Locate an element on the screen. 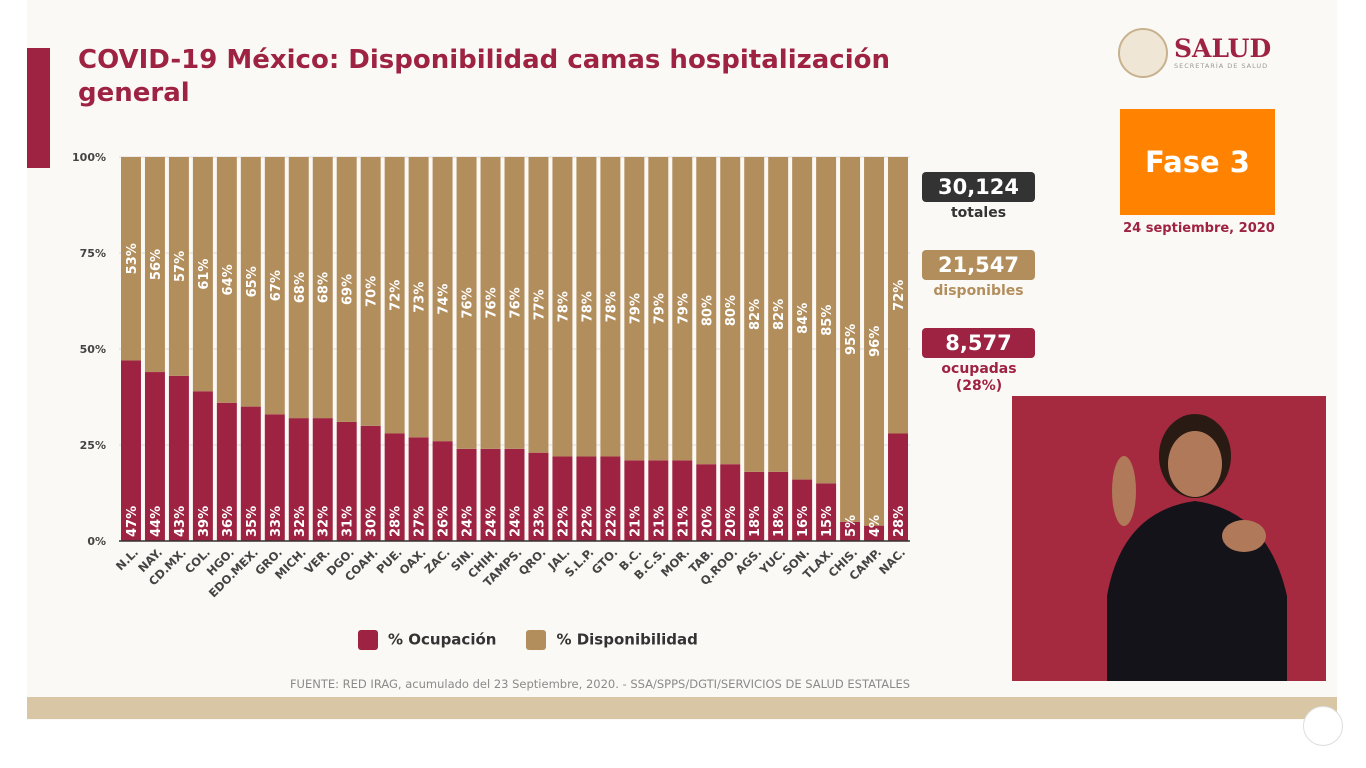 The image size is (1366, 768). data-label-ocupacion: 23% is located at coordinates (539, 521).